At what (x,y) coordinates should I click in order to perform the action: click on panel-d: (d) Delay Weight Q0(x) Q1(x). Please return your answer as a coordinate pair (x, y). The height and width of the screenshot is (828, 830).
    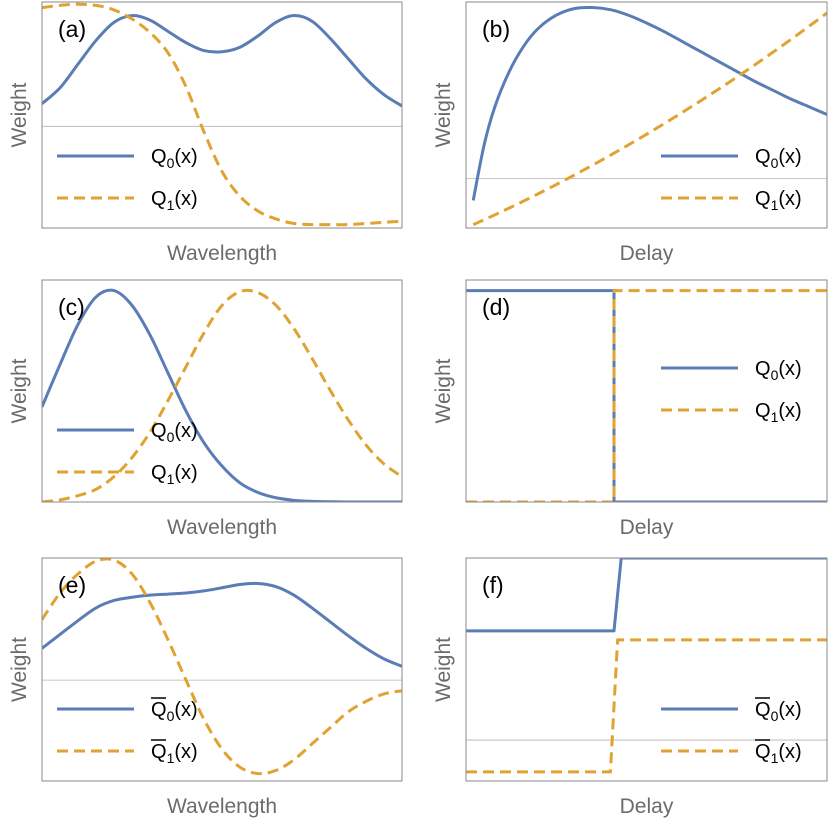
    Looking at the image, I should click on (630, 409).